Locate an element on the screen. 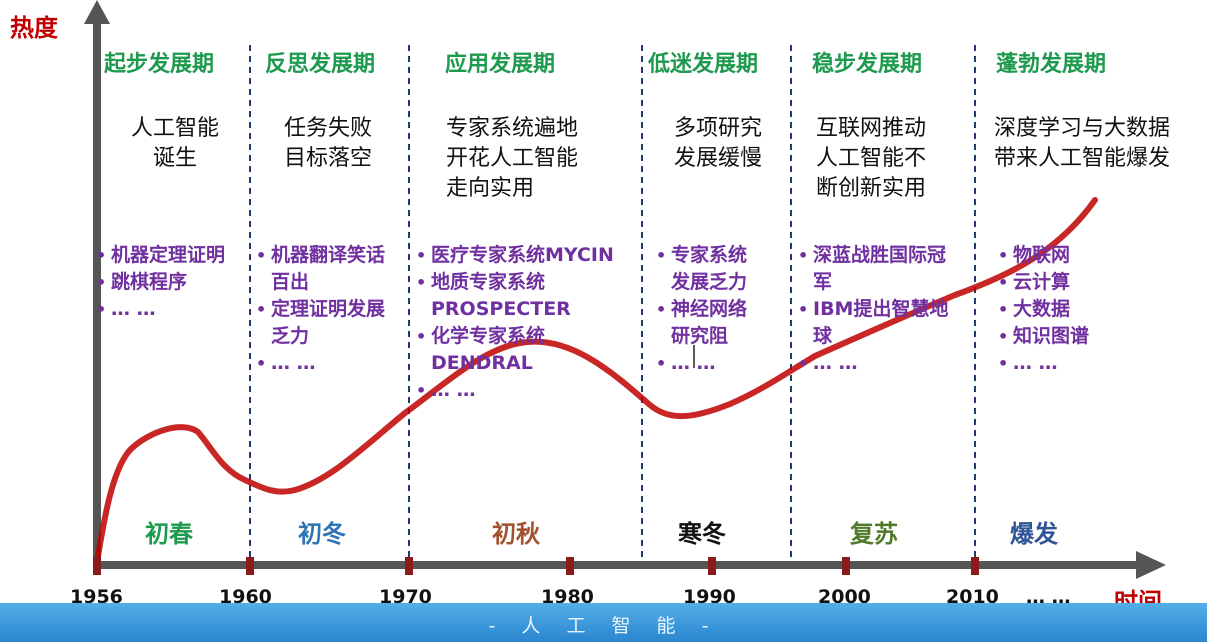 This screenshot has height=642, width=1207. list-item: 云计算 is located at coordinates (1043, 282).